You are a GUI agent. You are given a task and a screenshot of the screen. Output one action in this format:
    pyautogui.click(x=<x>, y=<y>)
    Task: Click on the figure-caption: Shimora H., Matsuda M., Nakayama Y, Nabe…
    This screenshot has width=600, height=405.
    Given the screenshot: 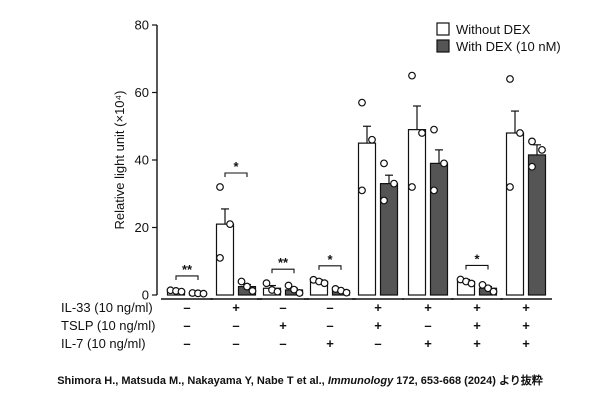 What is the action you would take?
    pyautogui.click(x=300, y=380)
    